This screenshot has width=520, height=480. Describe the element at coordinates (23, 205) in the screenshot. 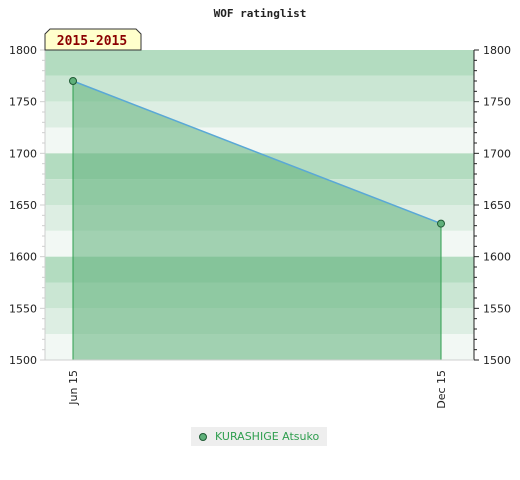

I see `y-tick-label-left: 1650` at that location.